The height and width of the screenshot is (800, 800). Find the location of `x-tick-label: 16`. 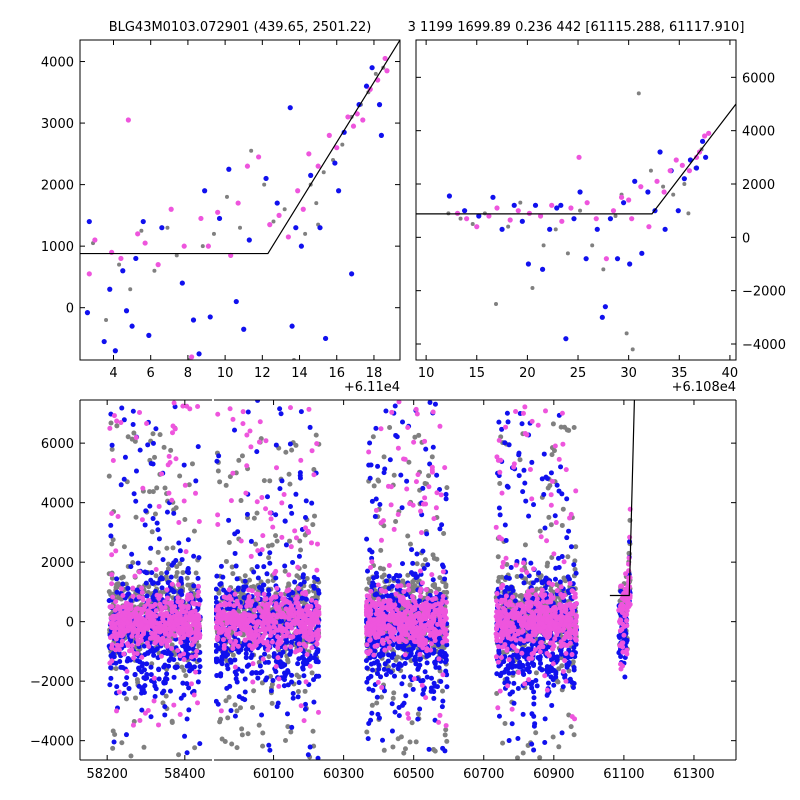

x-tick-label: 16 is located at coordinates (336, 373).